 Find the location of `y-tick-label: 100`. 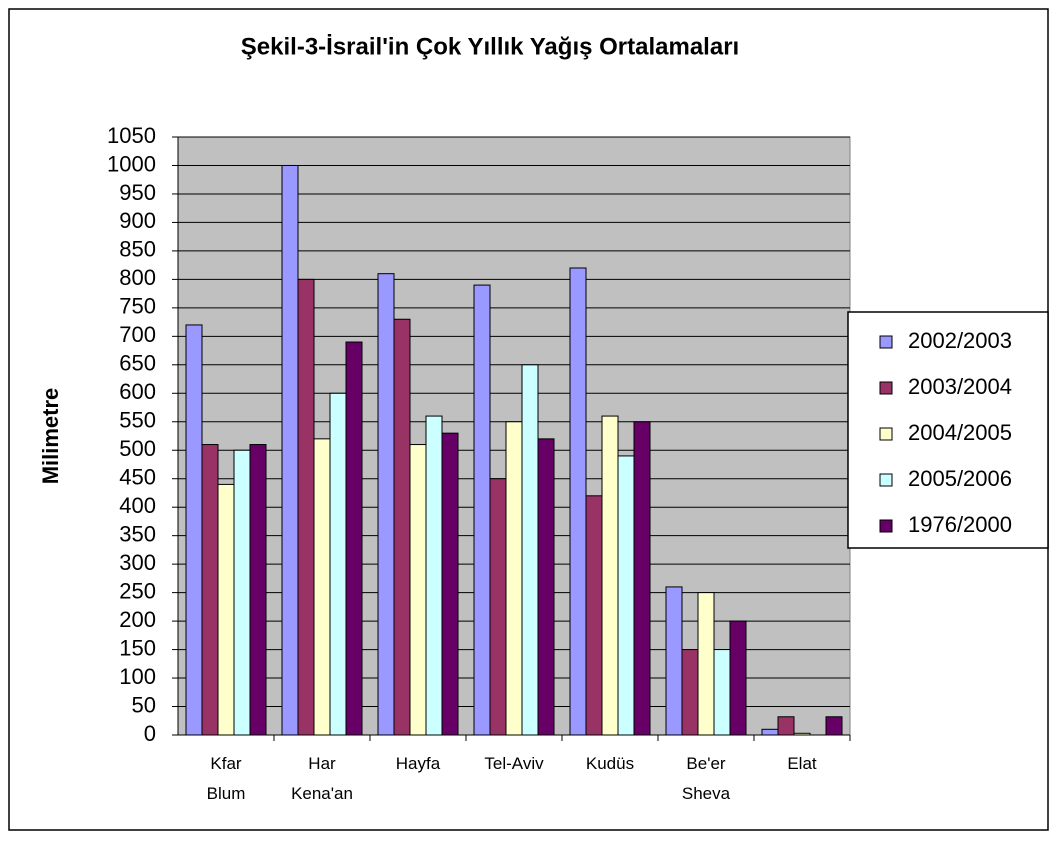

y-tick-label: 100 is located at coordinates (137, 676).